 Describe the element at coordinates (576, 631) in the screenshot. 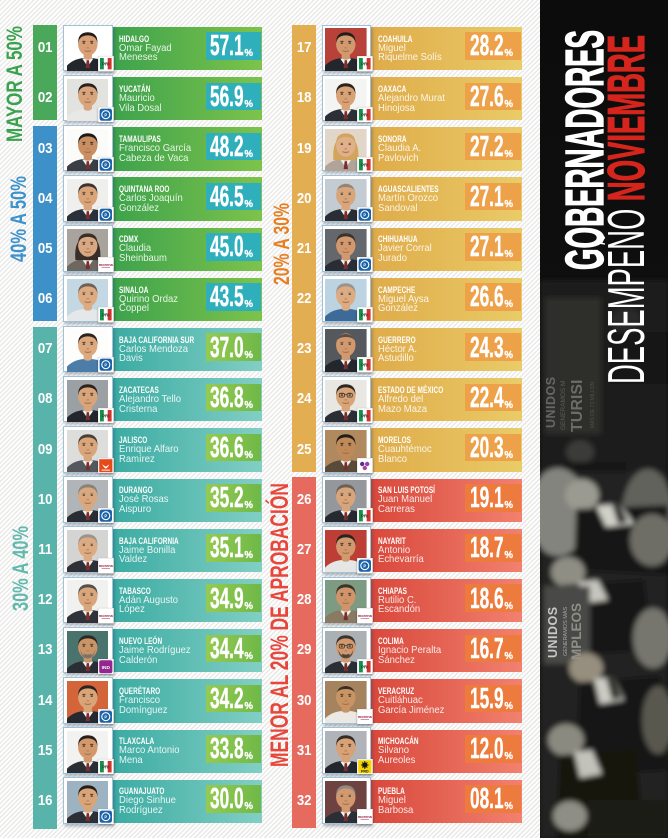

I see `svg-text: MPLEOS` at that location.